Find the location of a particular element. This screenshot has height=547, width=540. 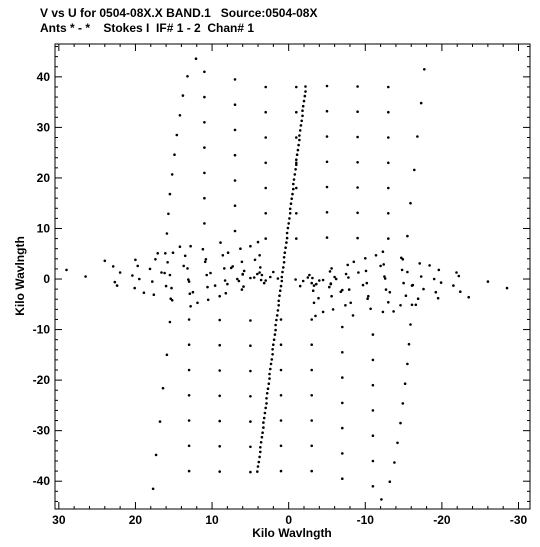

x-tick-label: -10 is located at coordinates (366, 520).